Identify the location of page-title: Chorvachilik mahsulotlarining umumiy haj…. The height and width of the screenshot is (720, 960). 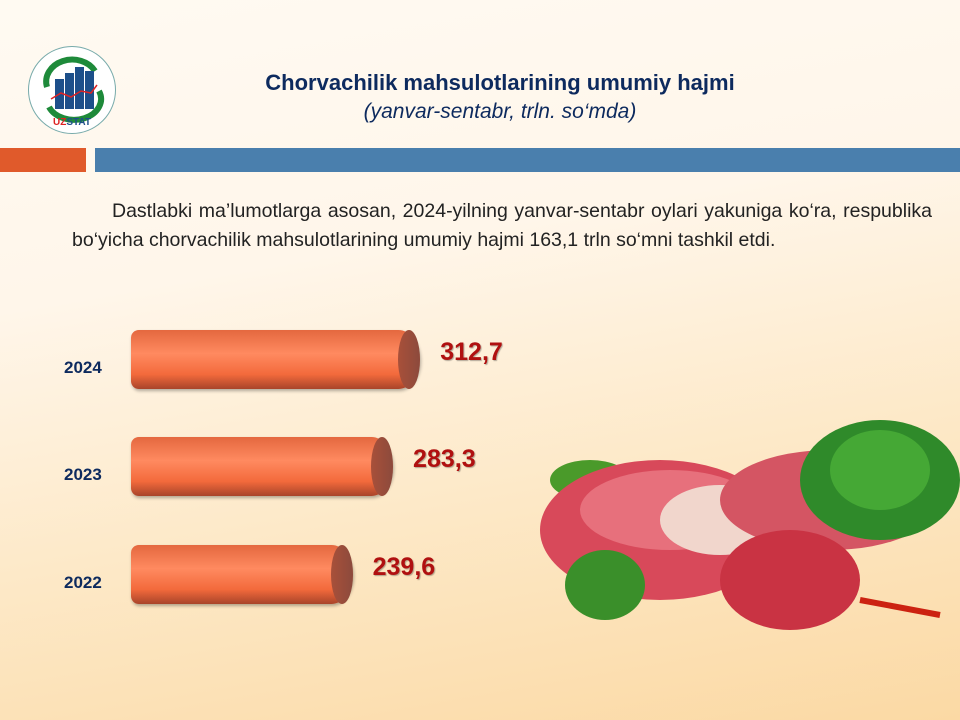
(500, 82).